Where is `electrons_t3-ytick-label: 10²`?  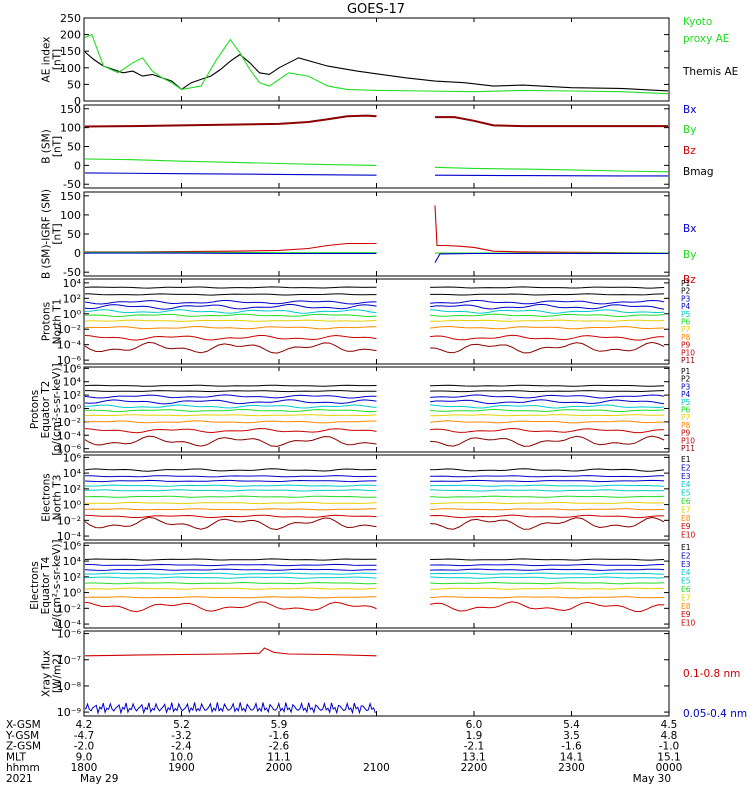
electrons_t3-ytick-label: 10² is located at coordinates (72, 489).